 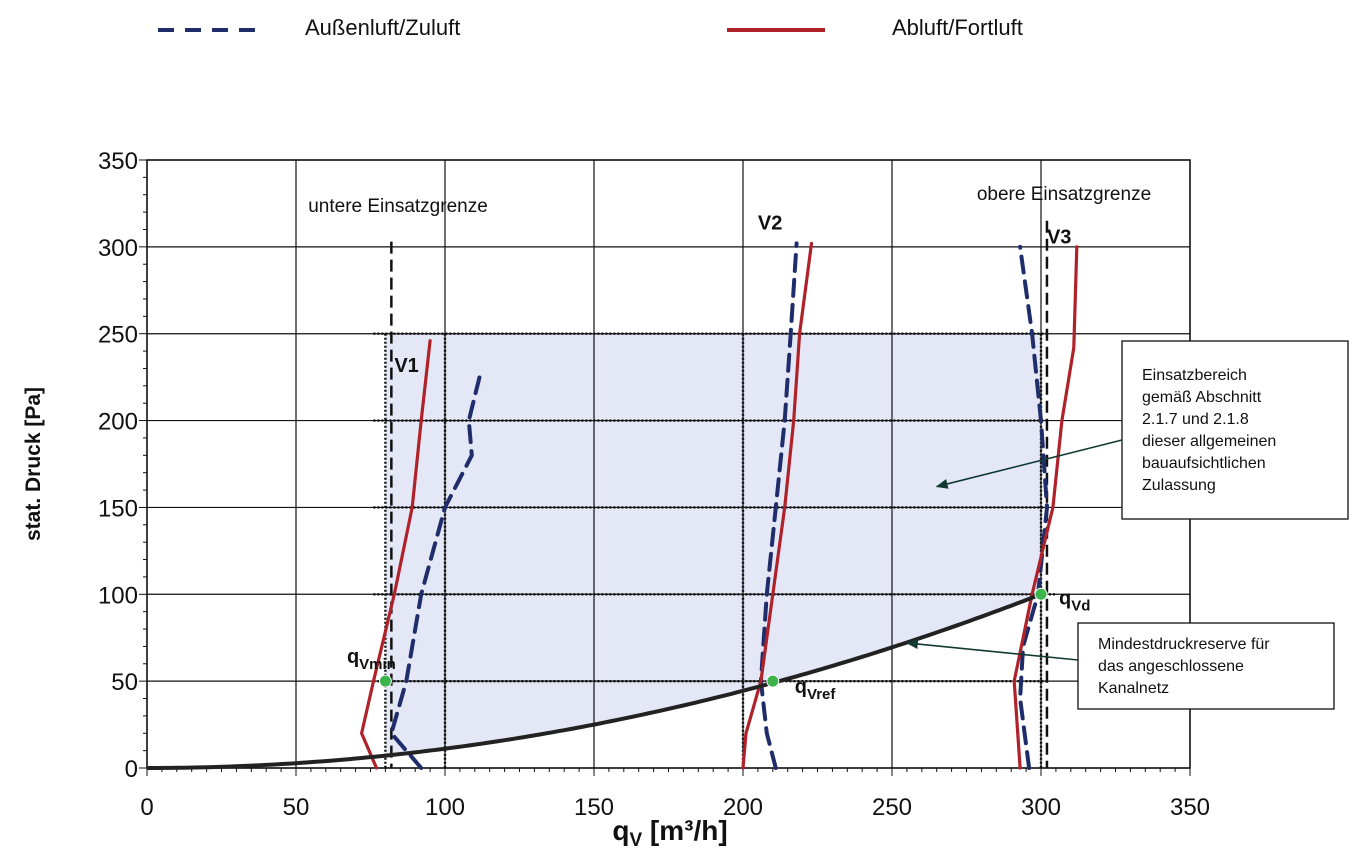 What do you see at coordinates (296, 807) in the screenshot?
I see `x-tick-label: 50` at bounding box center [296, 807].